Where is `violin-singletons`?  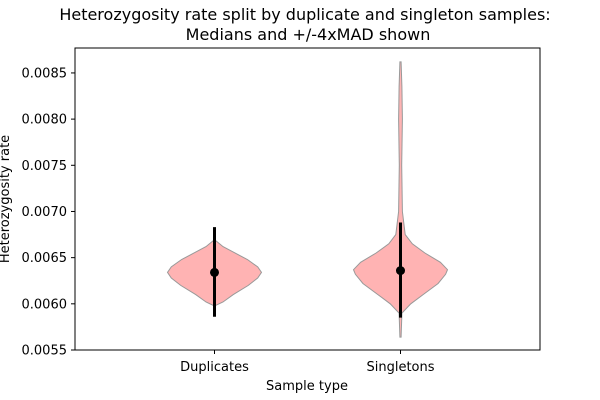 violin-singletons is located at coordinates (400, 199).